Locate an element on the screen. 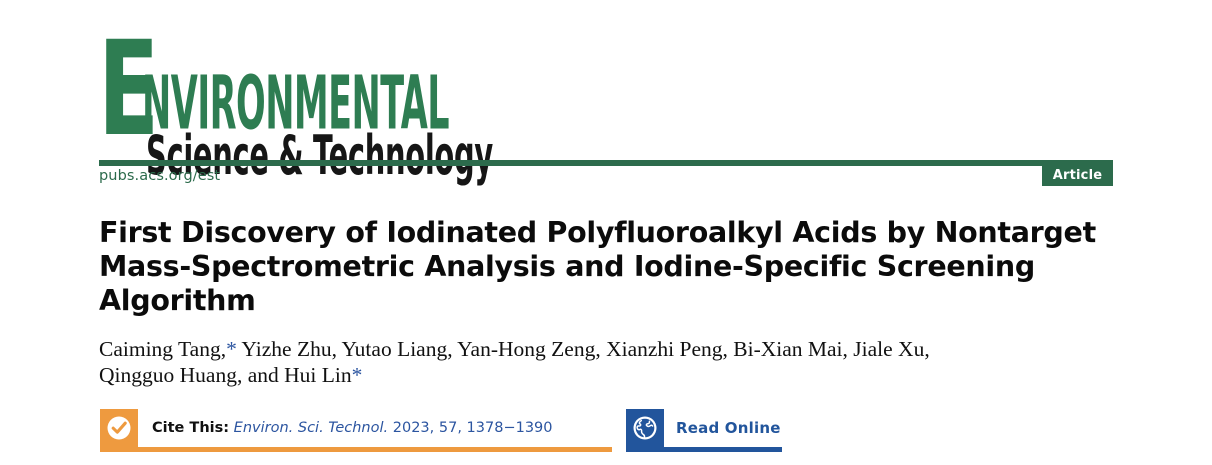  title-line-3: Algorithm is located at coordinates (177, 300).